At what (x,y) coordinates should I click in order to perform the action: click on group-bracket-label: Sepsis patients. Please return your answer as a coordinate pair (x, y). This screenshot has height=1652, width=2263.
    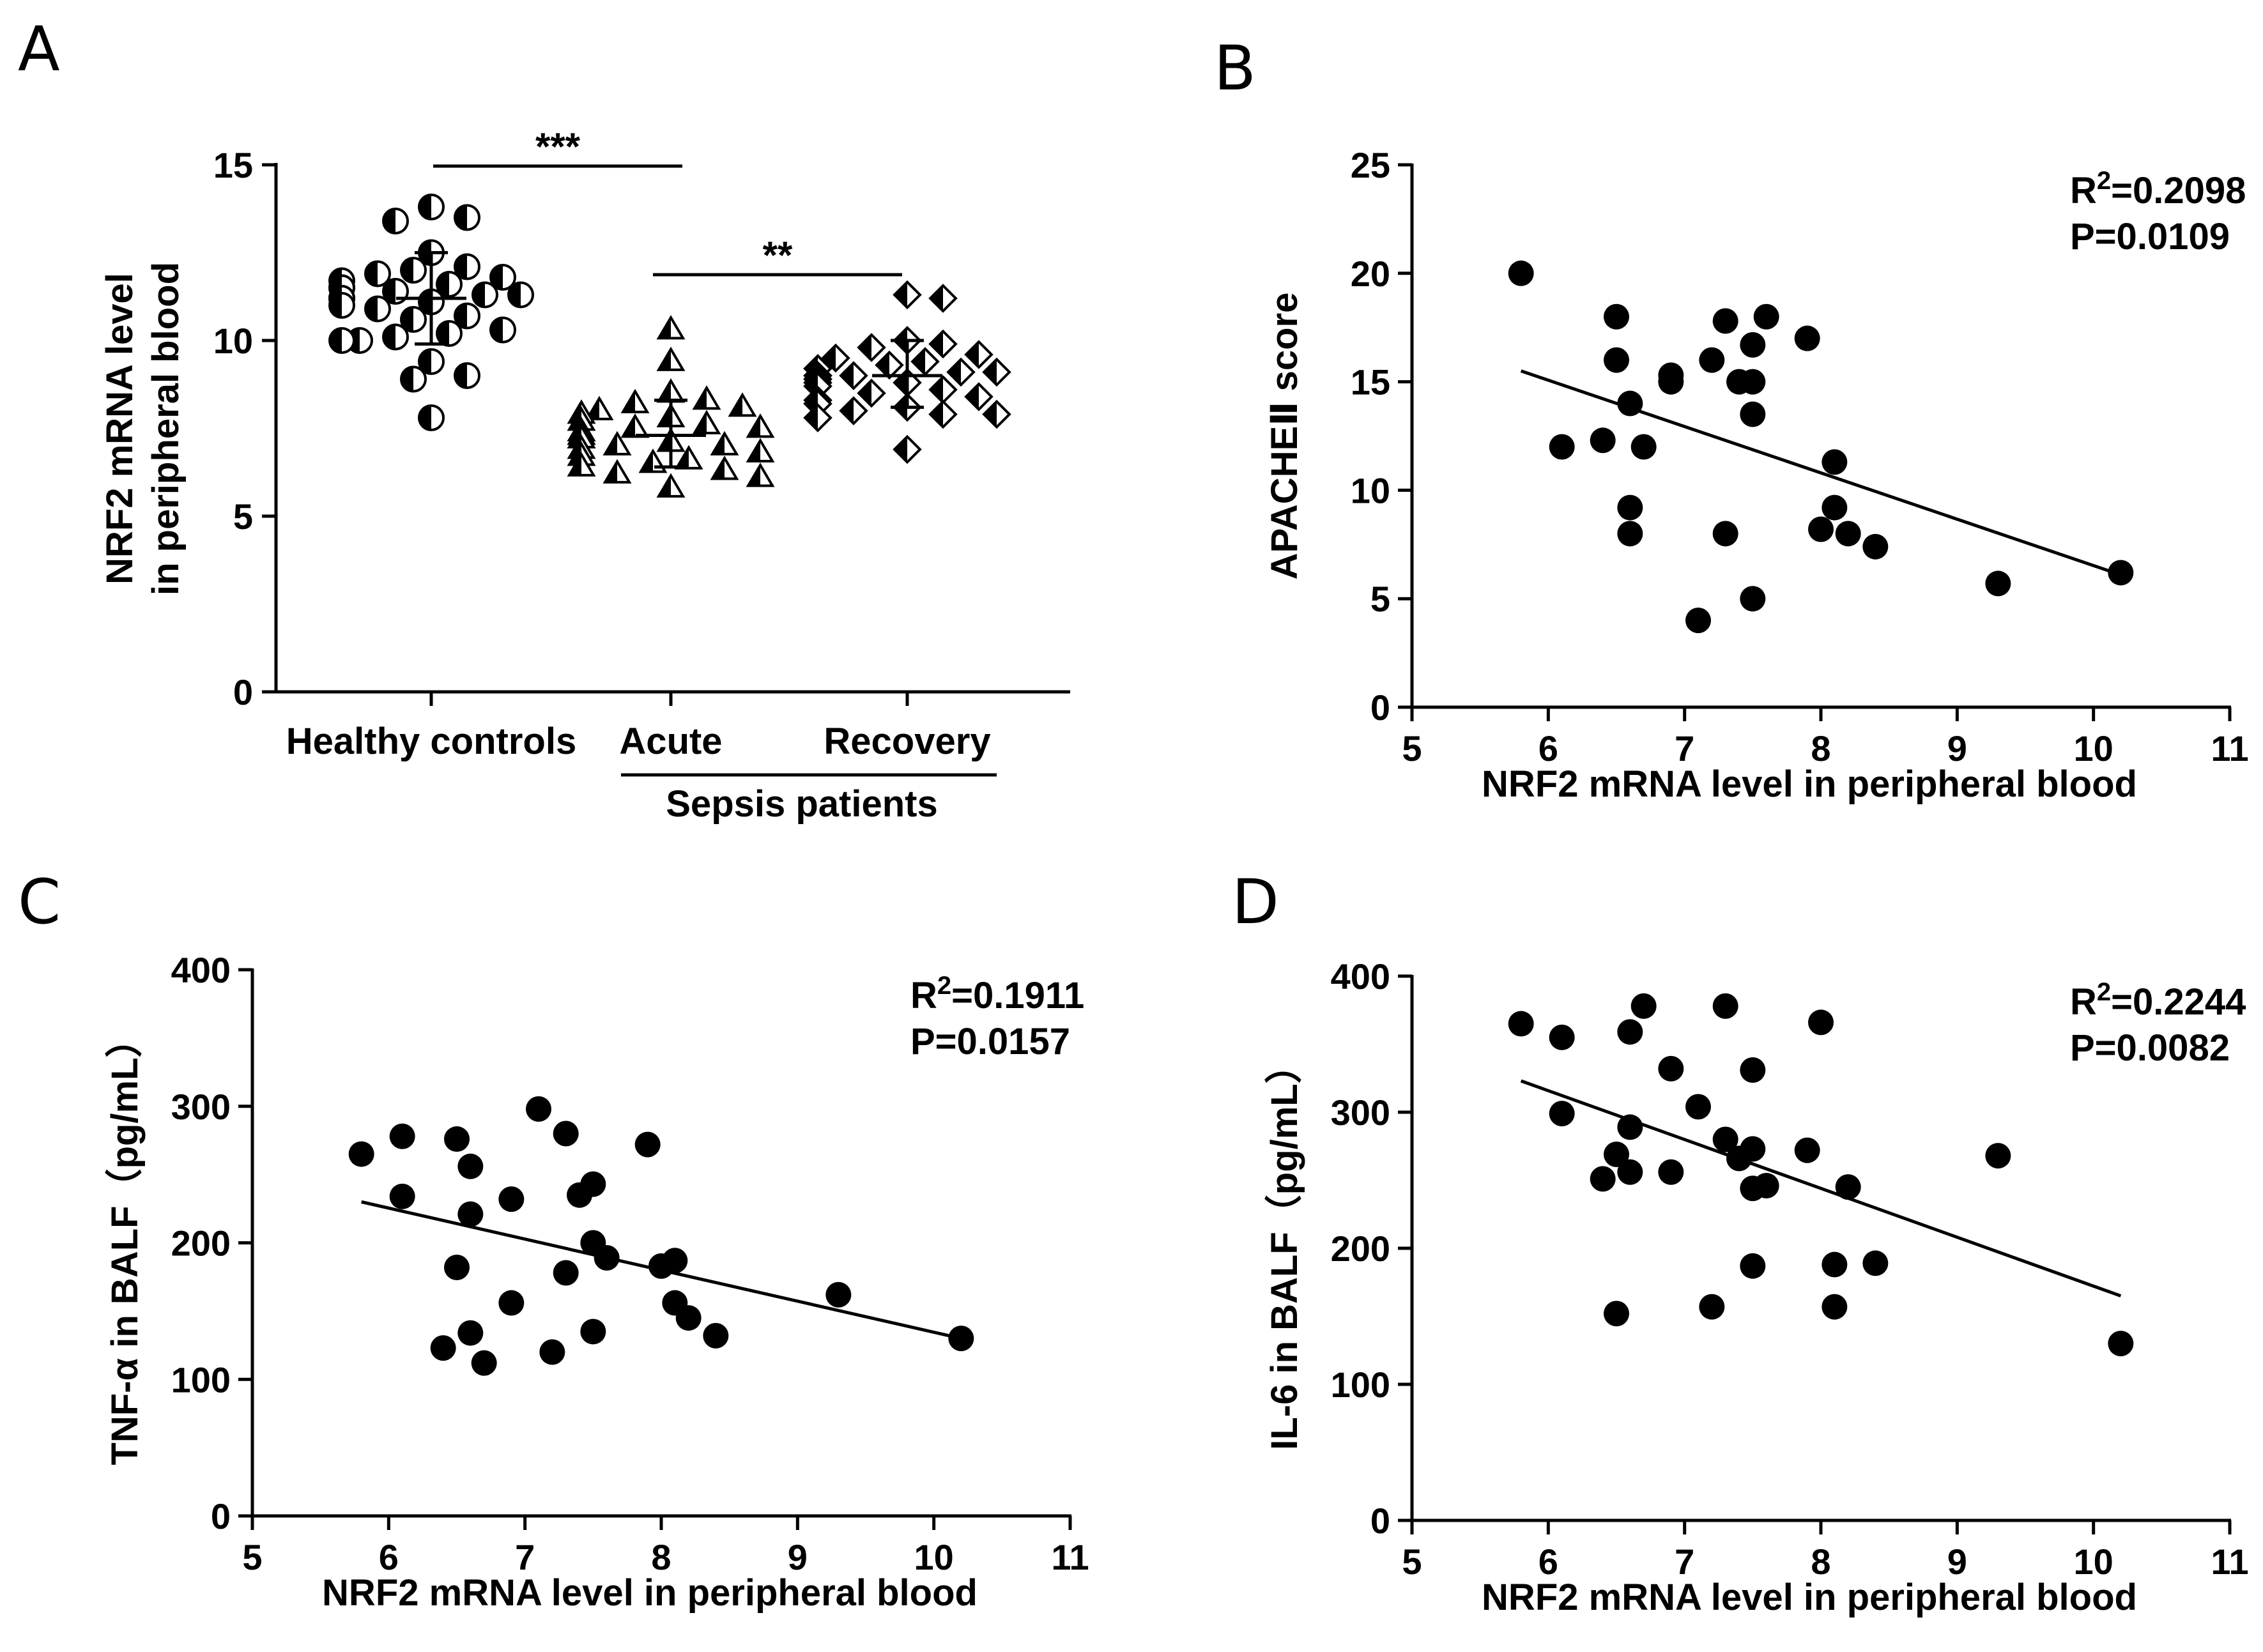
    Looking at the image, I should click on (801, 804).